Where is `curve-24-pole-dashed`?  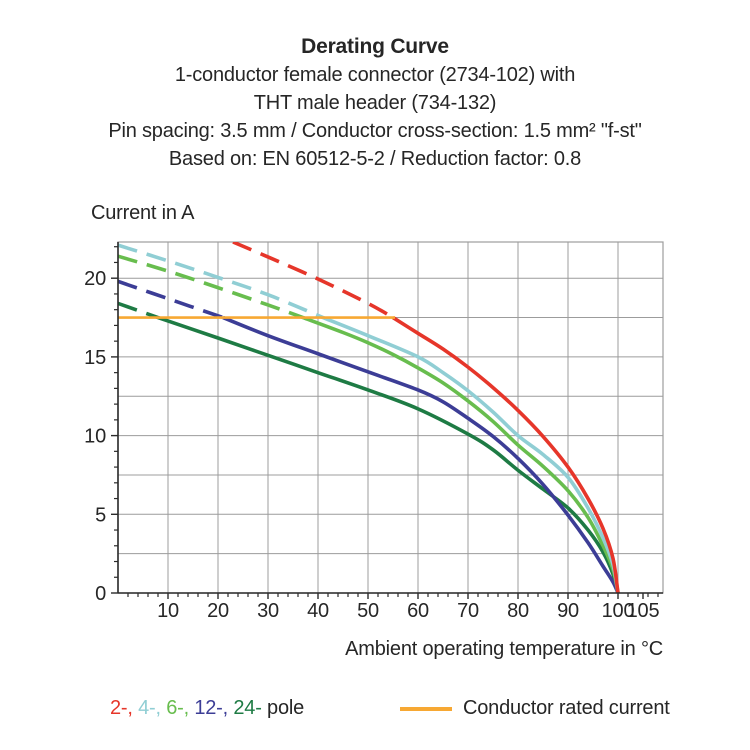
curve-24-pole-dashed is located at coordinates (138, 310).